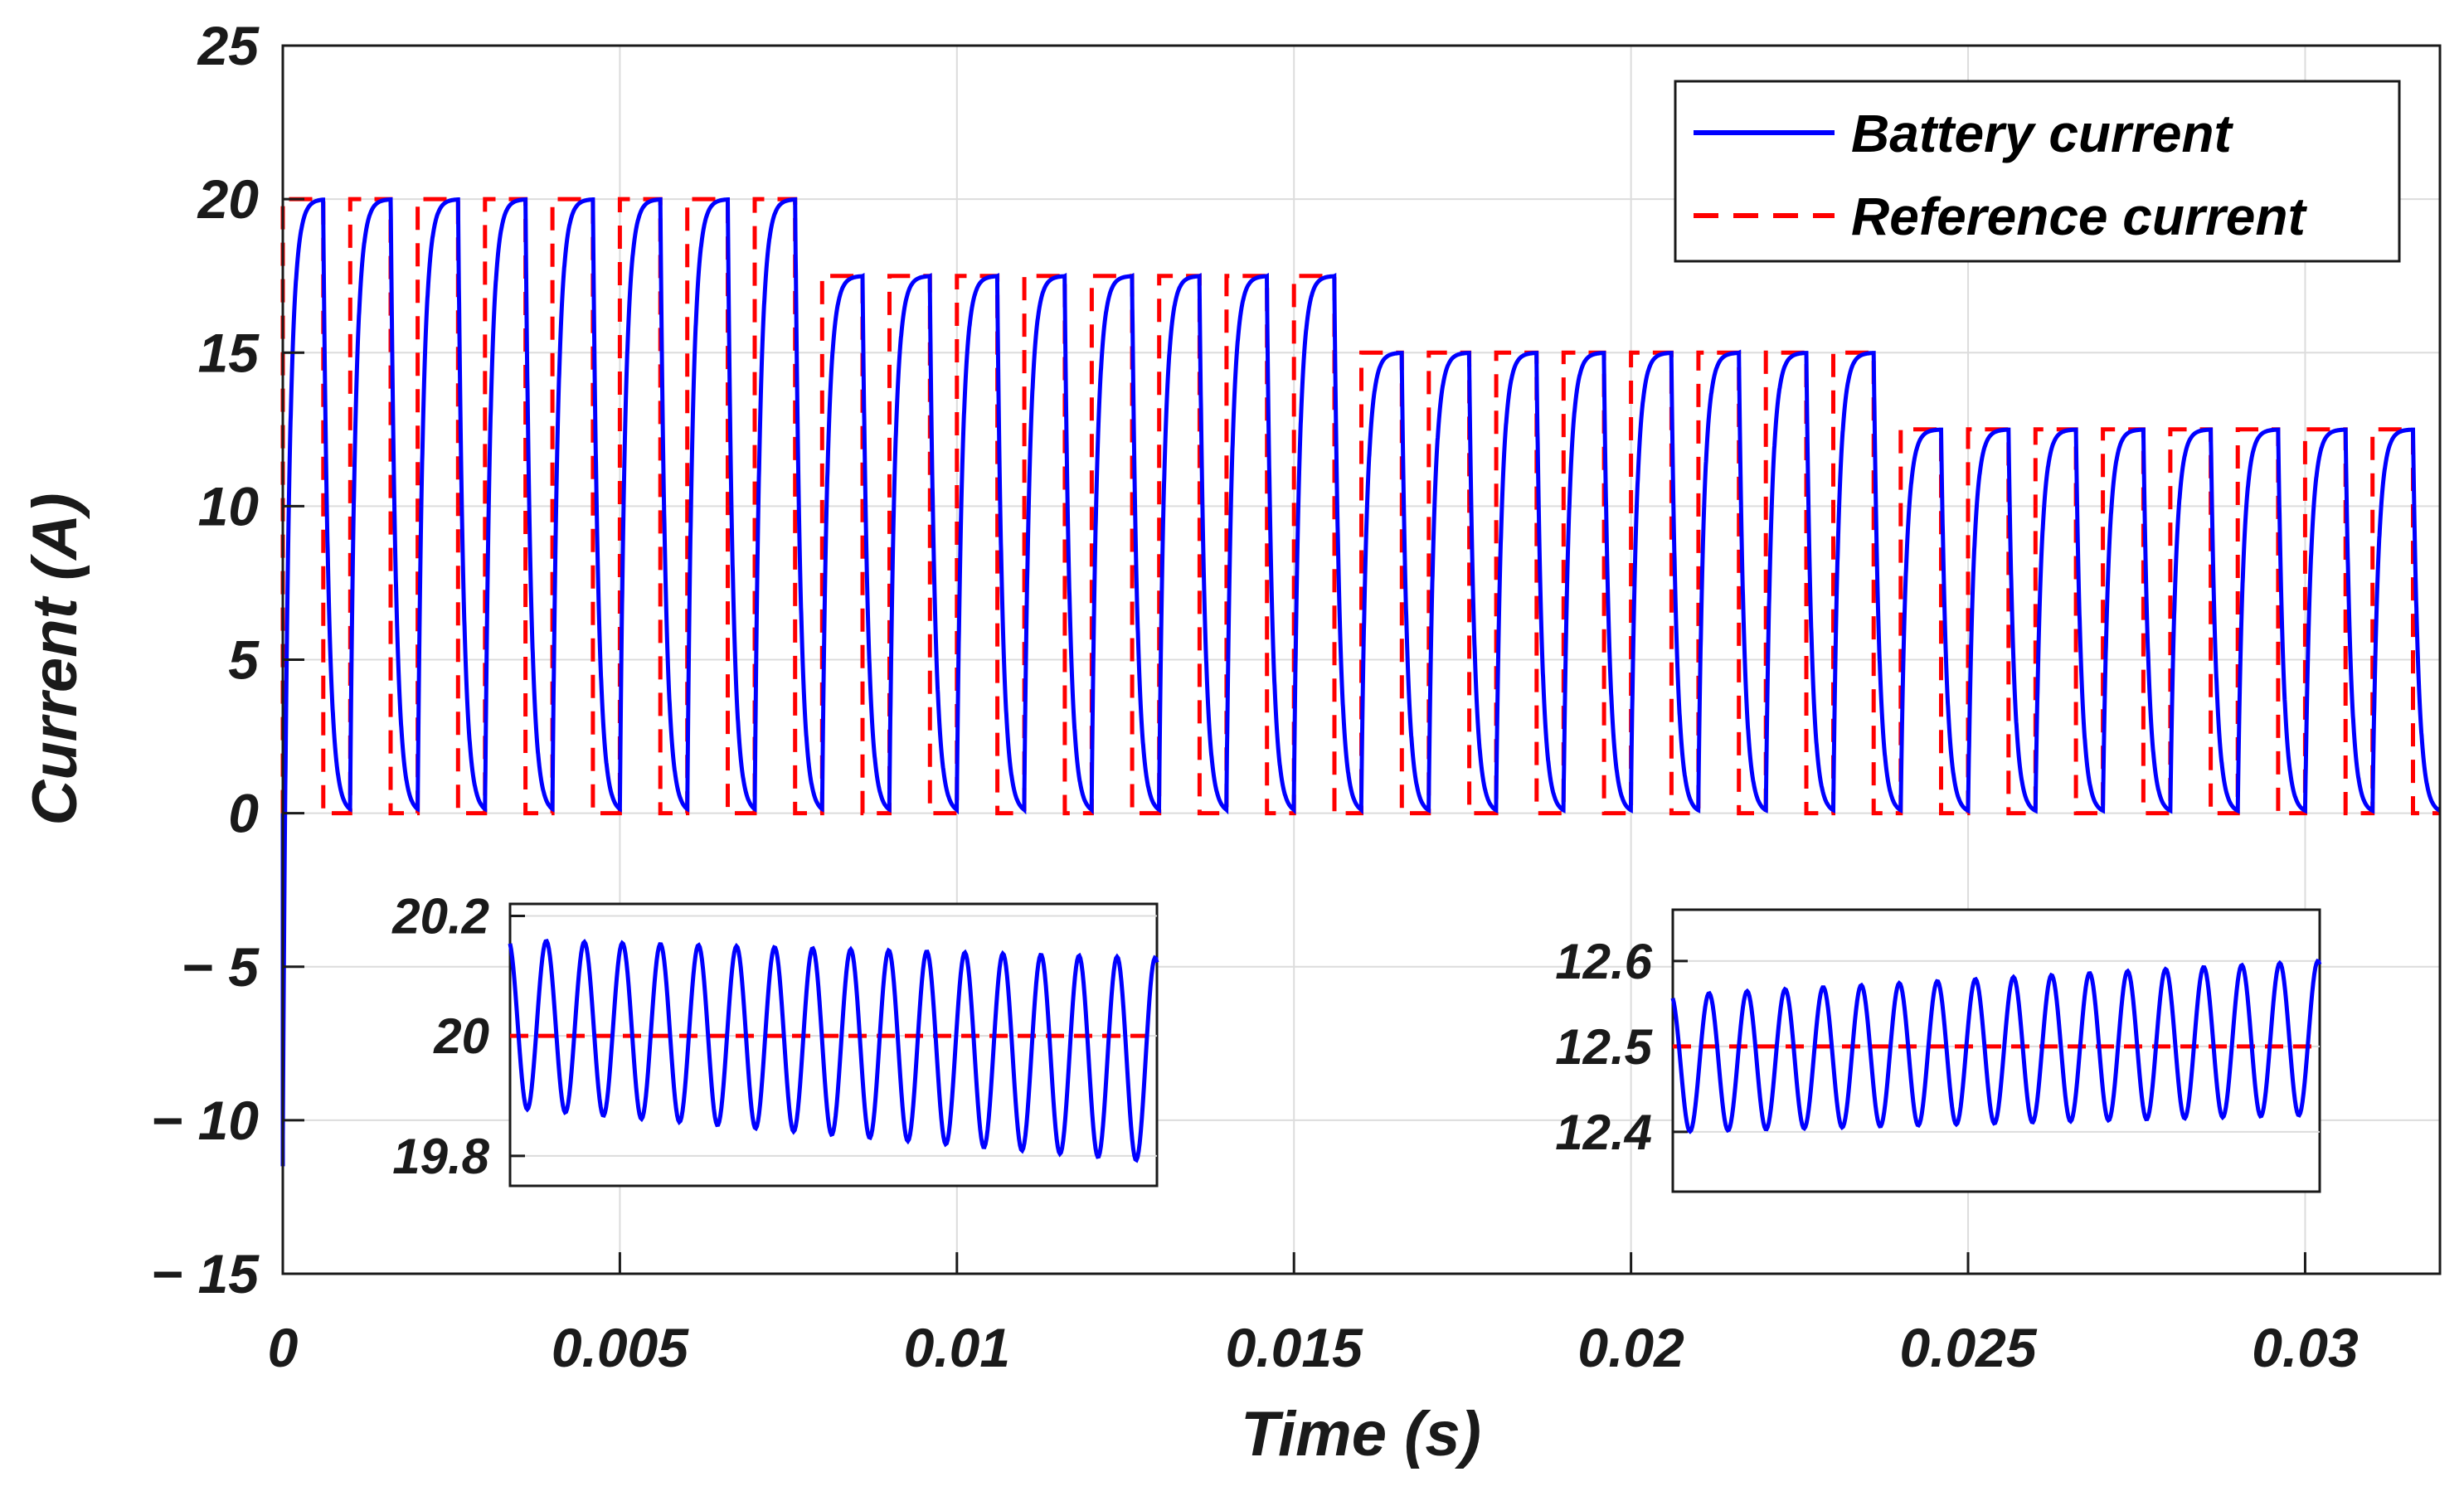 The image size is (2464, 1496). I want to click on x-tick-label: 0.025, so click(1968, 1347).